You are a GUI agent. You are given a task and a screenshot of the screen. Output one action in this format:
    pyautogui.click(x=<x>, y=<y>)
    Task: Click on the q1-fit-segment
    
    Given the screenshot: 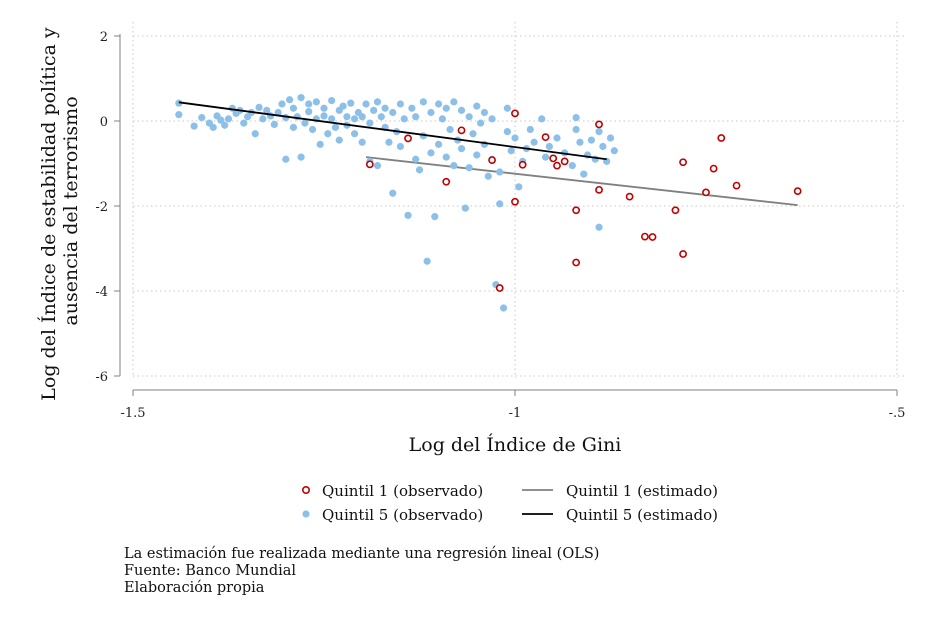 What is the action you would take?
    pyautogui.click(x=581, y=181)
    